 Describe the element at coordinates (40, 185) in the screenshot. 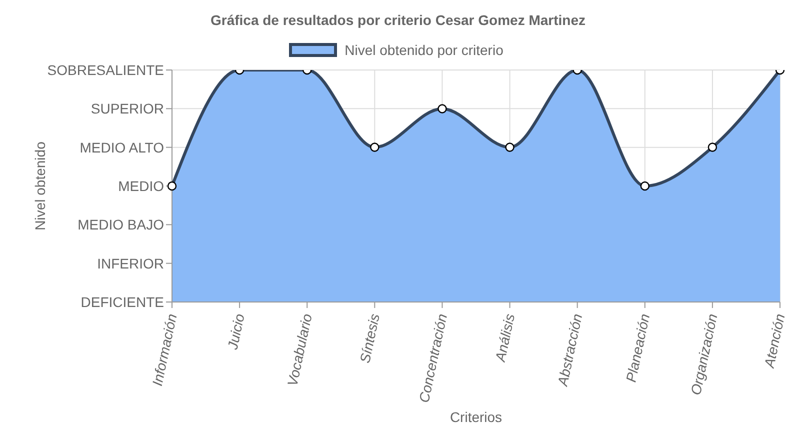

I see `text: Nivel obtenido` at that location.